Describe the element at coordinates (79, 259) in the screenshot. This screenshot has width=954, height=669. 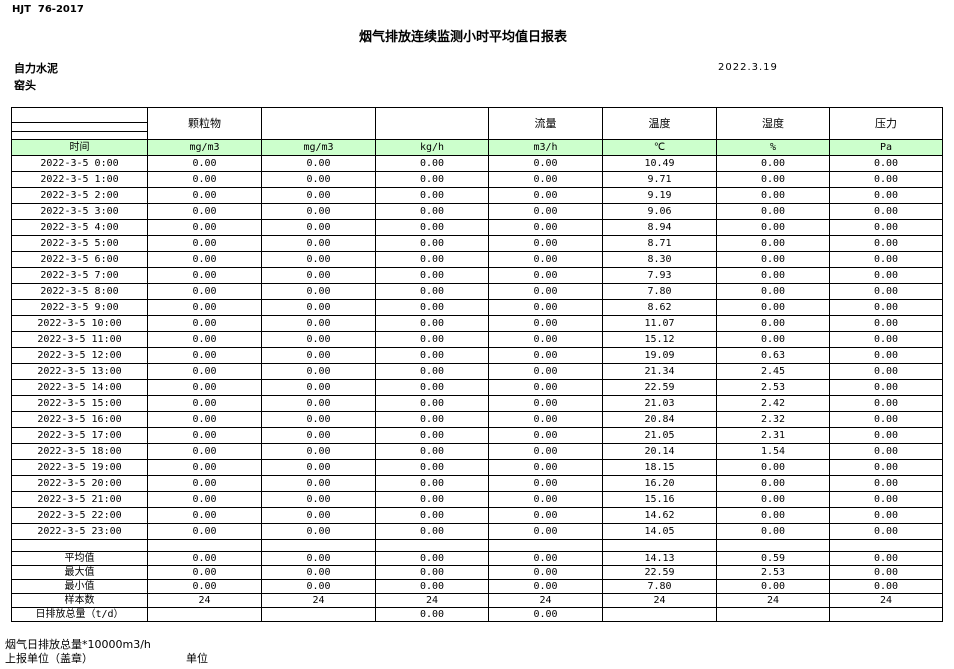
I see `cell: 2022-3-5 6:00` at that location.